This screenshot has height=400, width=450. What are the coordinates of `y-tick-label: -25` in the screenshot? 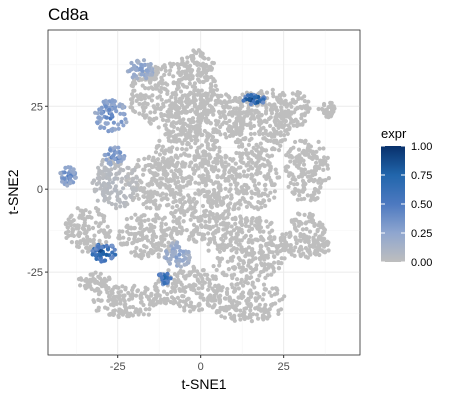 It's located at (35, 273).